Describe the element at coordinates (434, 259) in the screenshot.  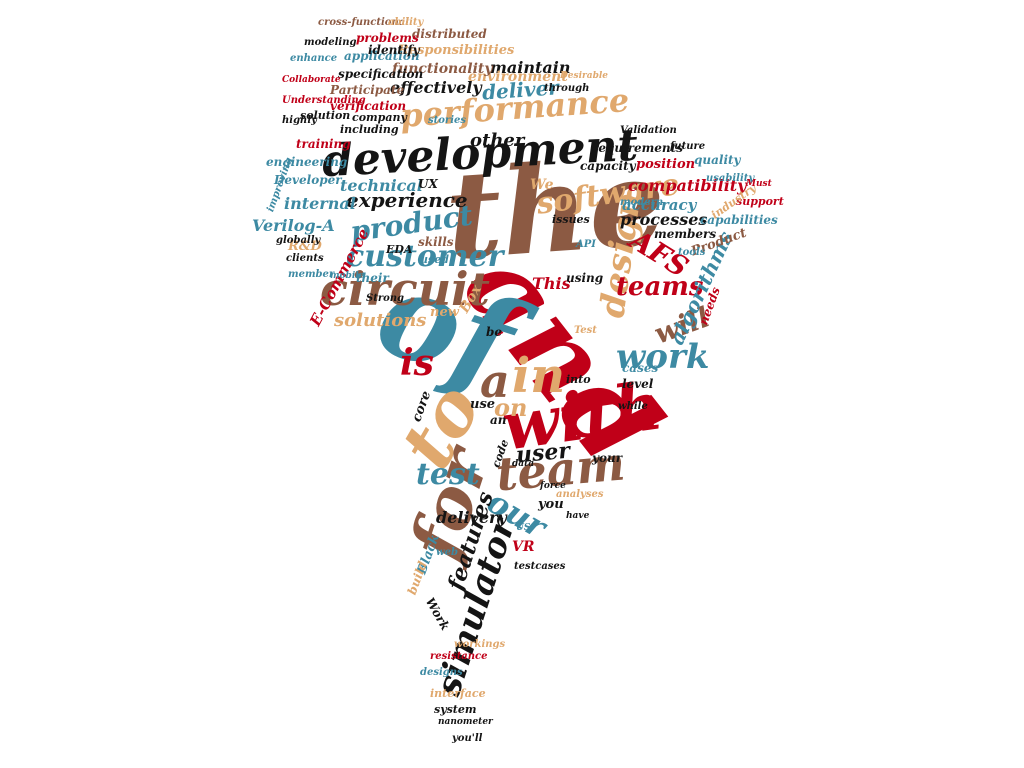
I see `word-used: used` at that location.